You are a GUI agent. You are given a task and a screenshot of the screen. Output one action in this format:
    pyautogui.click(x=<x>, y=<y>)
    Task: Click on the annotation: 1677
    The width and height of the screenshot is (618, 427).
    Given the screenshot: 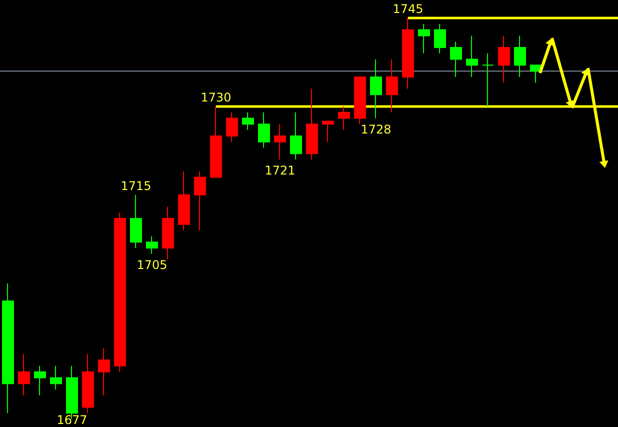 What is the action you would take?
    pyautogui.click(x=72, y=420)
    